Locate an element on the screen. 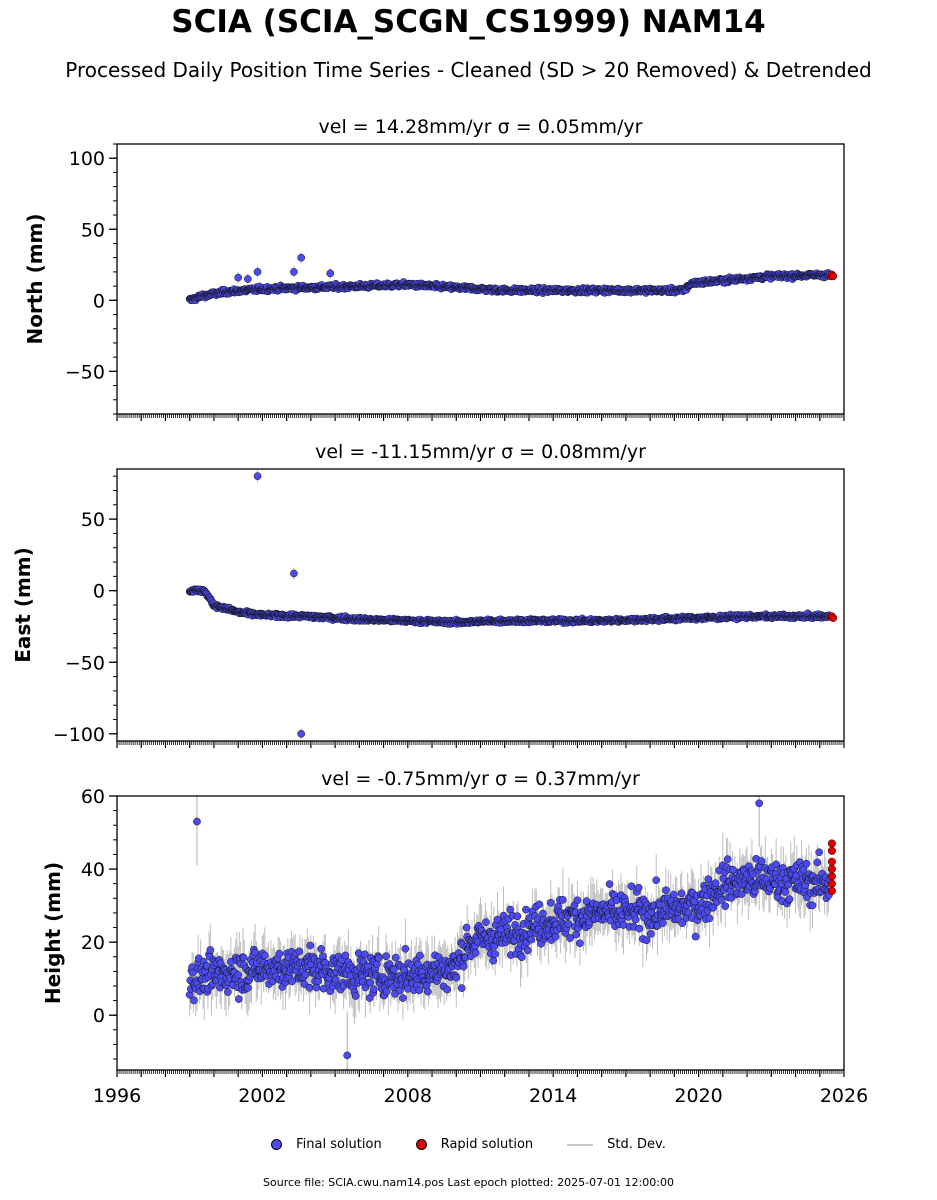  y-ticks-east: −100 −50 0 50 is located at coordinates (85, 610).